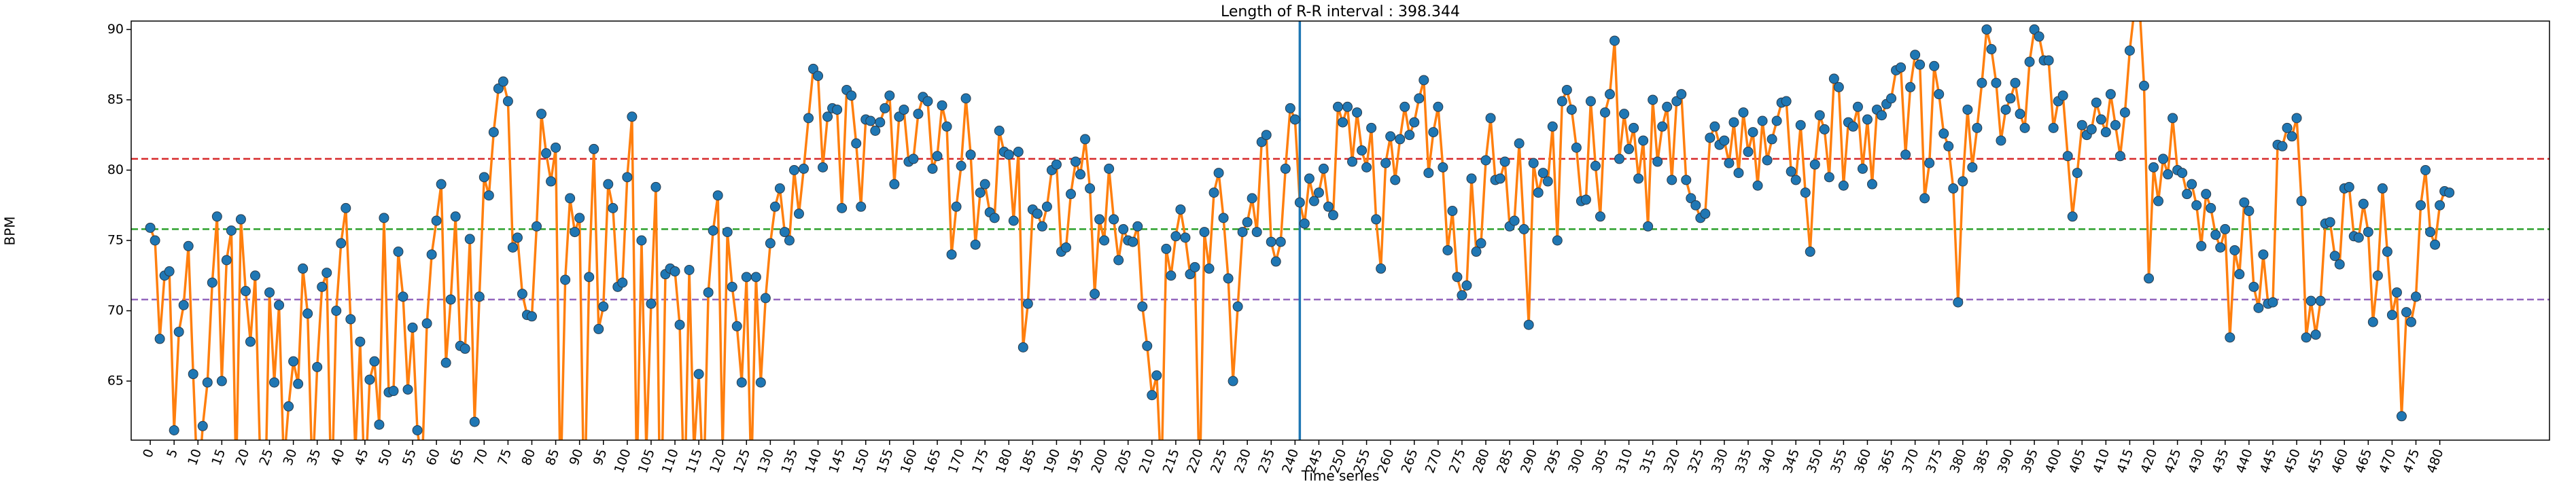 This screenshot has width=2576, height=487. I want to click on x-tick-label: 95, so click(600, 457).